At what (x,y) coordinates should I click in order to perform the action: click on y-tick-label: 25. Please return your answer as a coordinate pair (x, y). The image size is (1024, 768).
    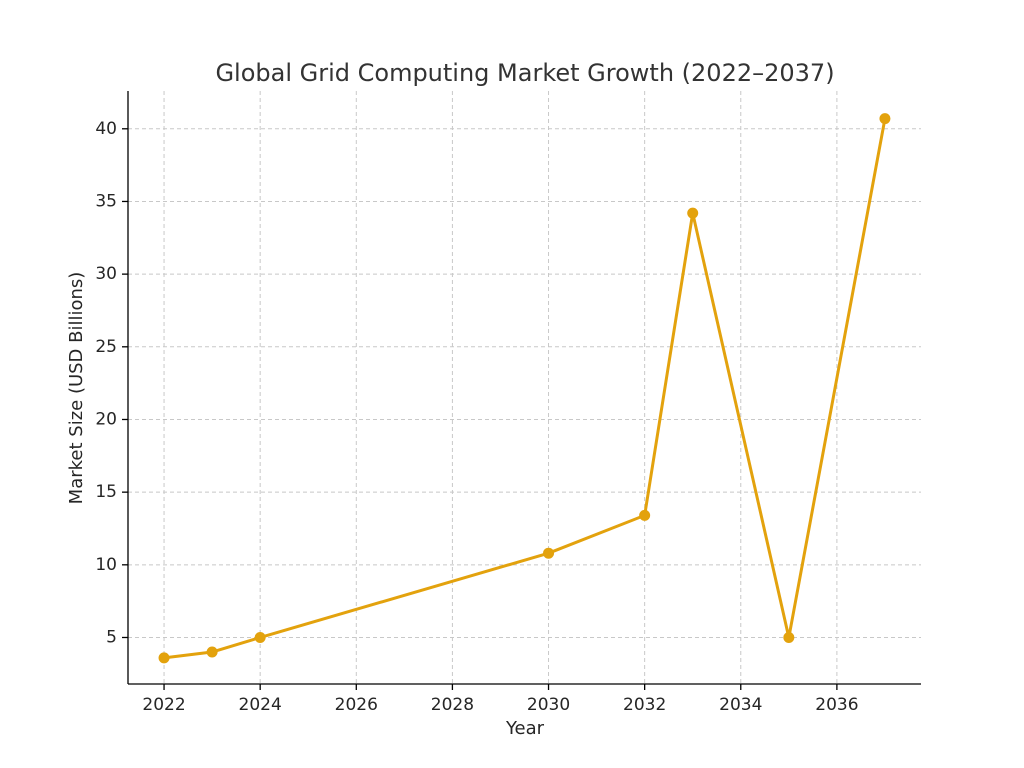
    Looking at the image, I should click on (106, 347).